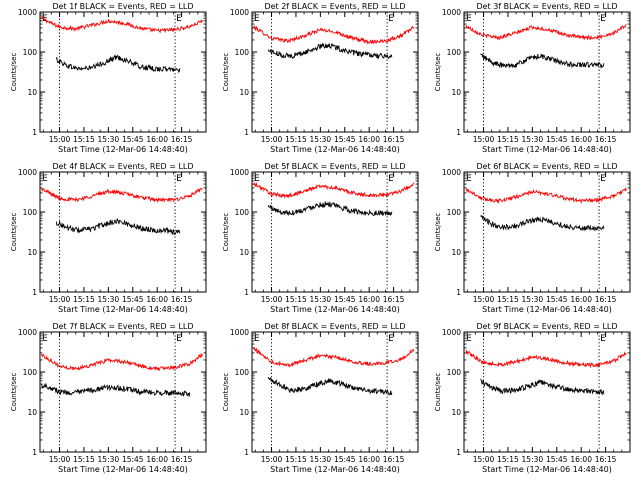 The height and width of the screenshot is (484, 640). Describe the element at coordinates (546, 6) in the screenshot. I see `panel-title: Det 3f BLACK = Events, RED = LLD` at that location.